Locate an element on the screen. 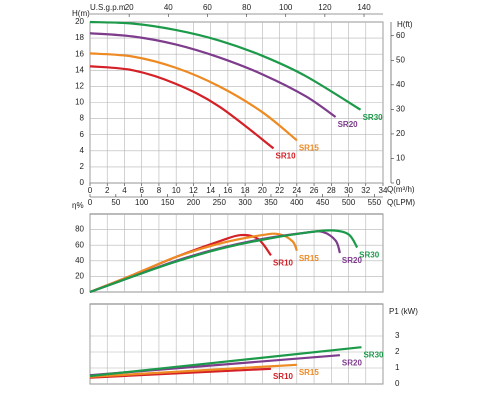  y2-tick-label: 60 is located at coordinates (400, 35).